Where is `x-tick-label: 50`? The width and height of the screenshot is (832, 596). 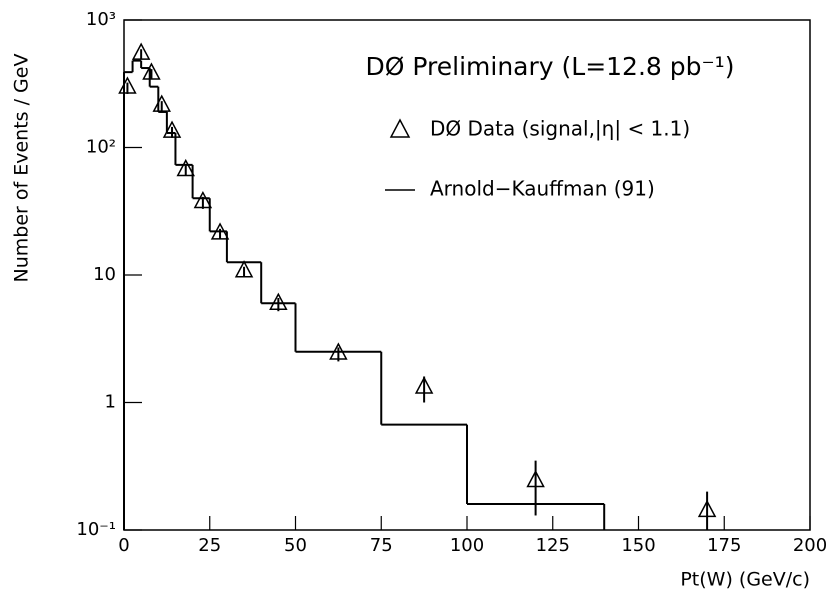 x-tick-label: 50 is located at coordinates (295, 545).